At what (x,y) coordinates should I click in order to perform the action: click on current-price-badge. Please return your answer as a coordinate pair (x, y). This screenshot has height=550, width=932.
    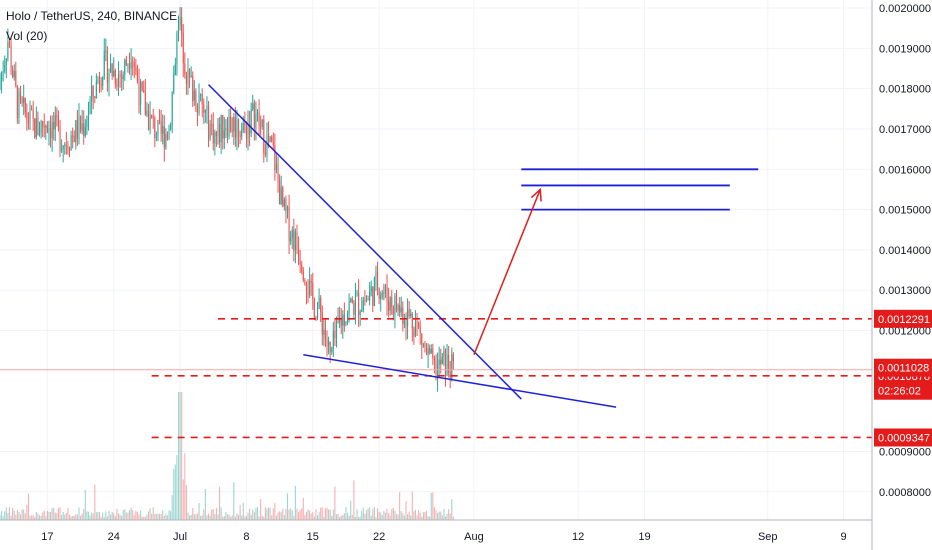
    Looking at the image, I should click on (903, 367).